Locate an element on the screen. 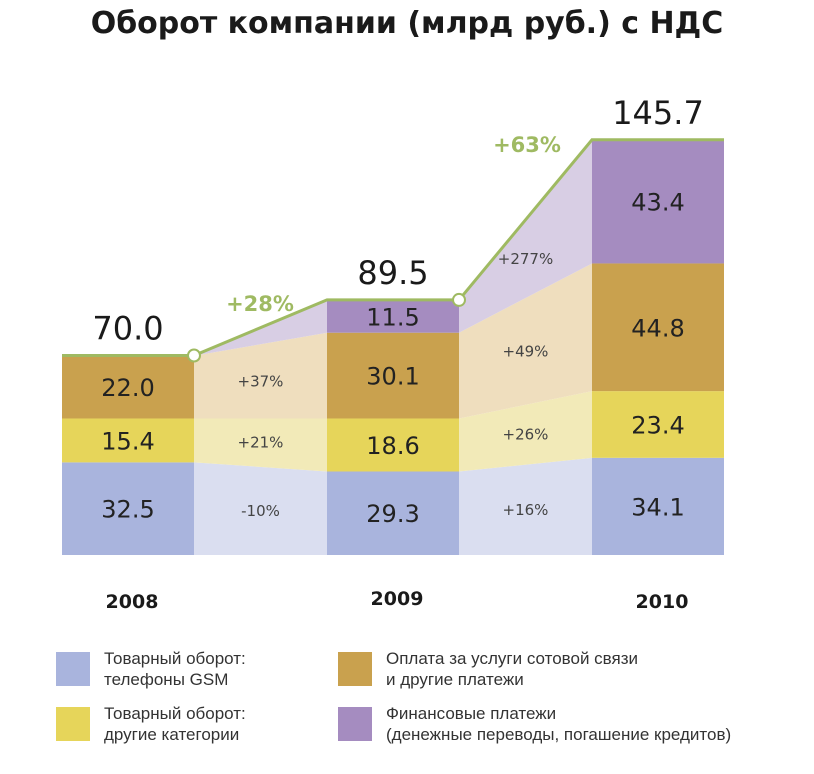 The width and height of the screenshot is (814, 774). year-label-2009: 2009 is located at coordinates (397, 599).